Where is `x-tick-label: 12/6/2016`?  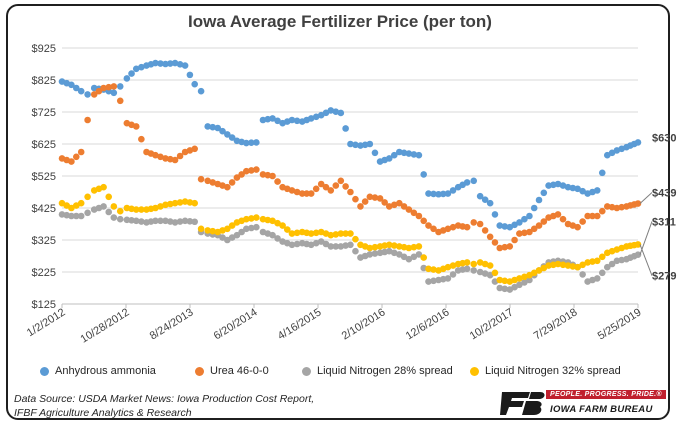
x-tick-label: 12/6/2016 is located at coordinates (428, 324).